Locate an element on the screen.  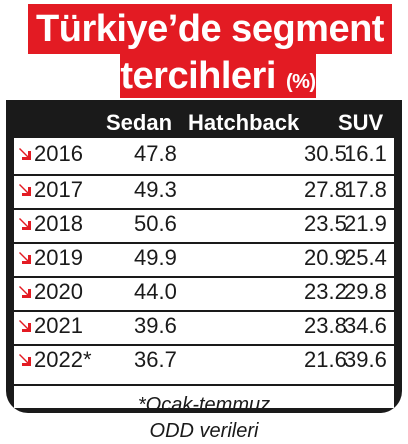
title-line-2: tercihleri (%) is located at coordinates (218, 76).